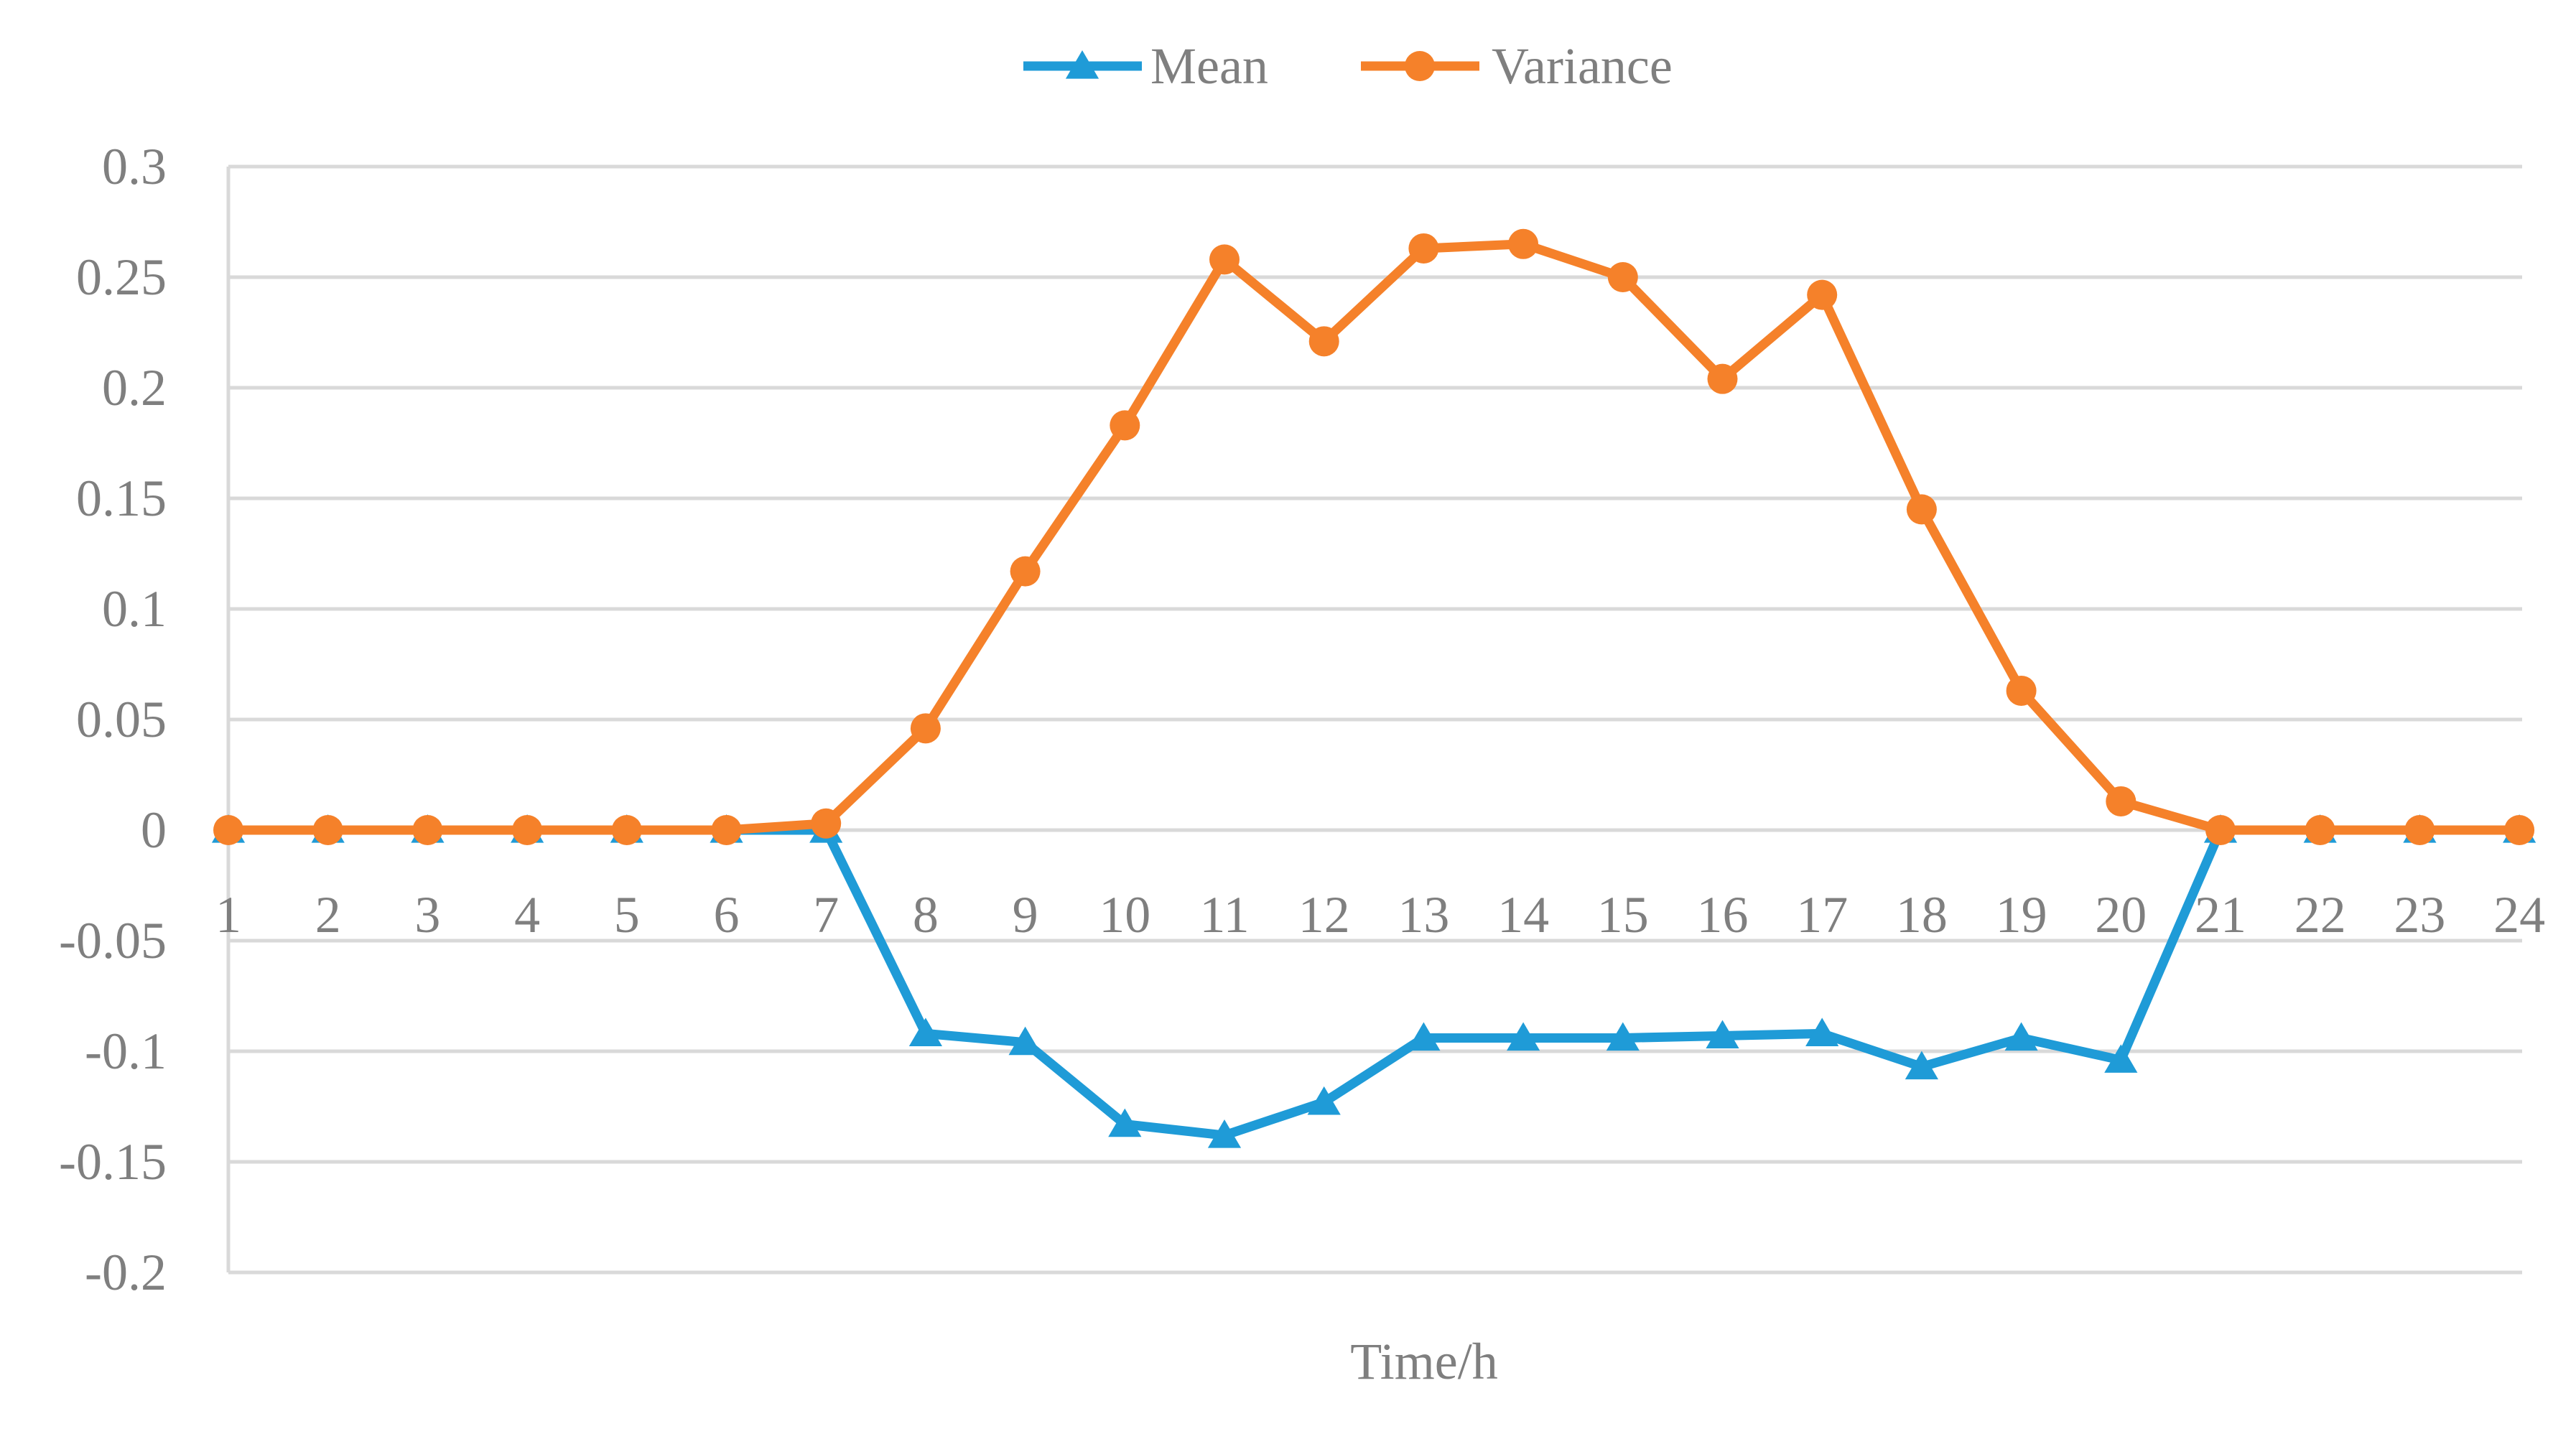 Image resolution: width=2576 pixels, height=1434 pixels. Describe the element at coordinates (2320, 915) in the screenshot. I see `x-tick-label: 22` at that location.